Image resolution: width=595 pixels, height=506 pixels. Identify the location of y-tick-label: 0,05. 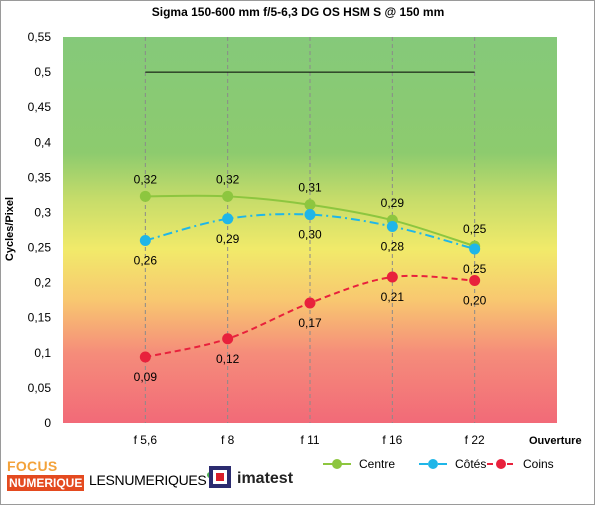
(40, 388).